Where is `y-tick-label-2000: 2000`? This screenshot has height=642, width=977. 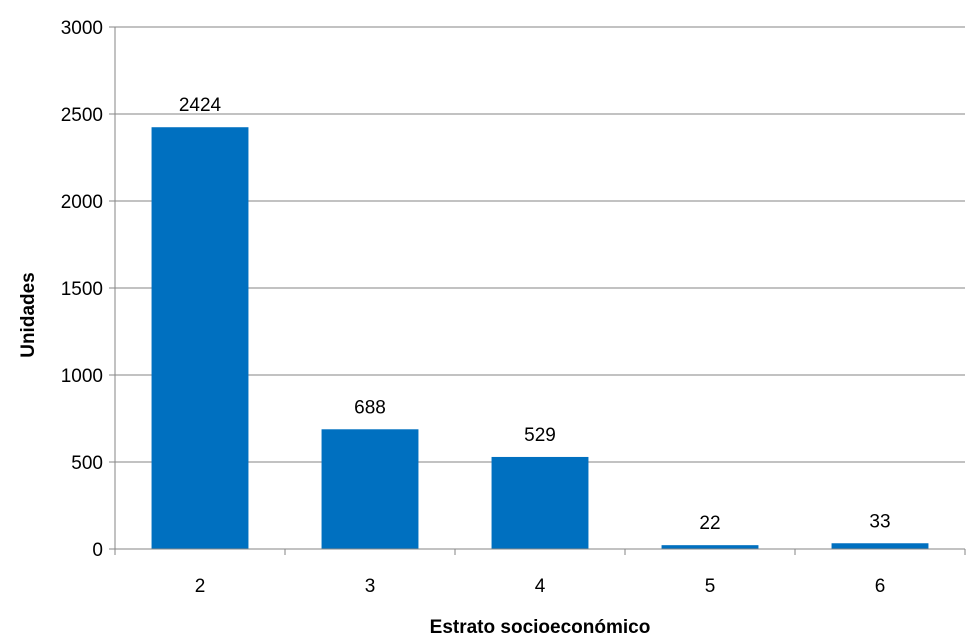
y-tick-label-2000: 2000 is located at coordinates (82, 202).